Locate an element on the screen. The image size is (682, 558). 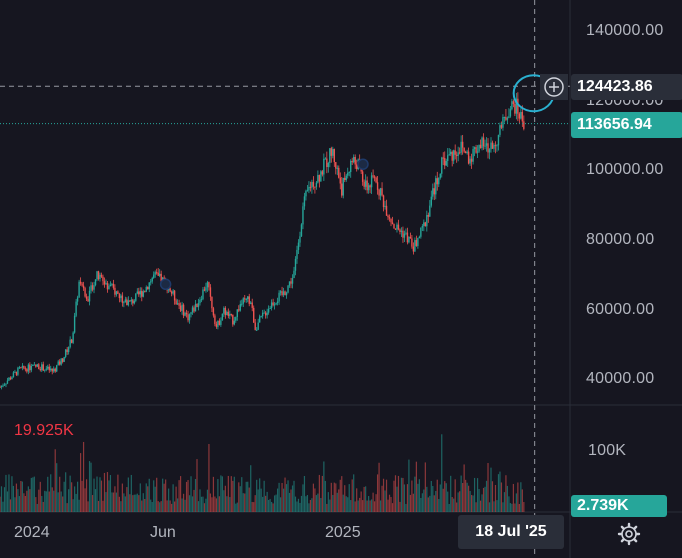
add-alert-button is located at coordinates (554, 87).